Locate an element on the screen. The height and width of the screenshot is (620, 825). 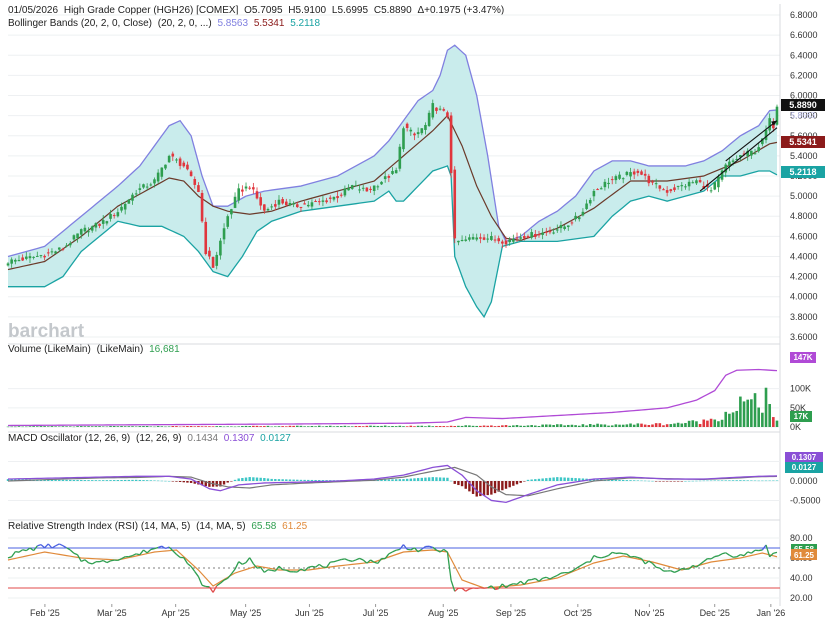
header-high-label: H is located at coordinates (291, 10).